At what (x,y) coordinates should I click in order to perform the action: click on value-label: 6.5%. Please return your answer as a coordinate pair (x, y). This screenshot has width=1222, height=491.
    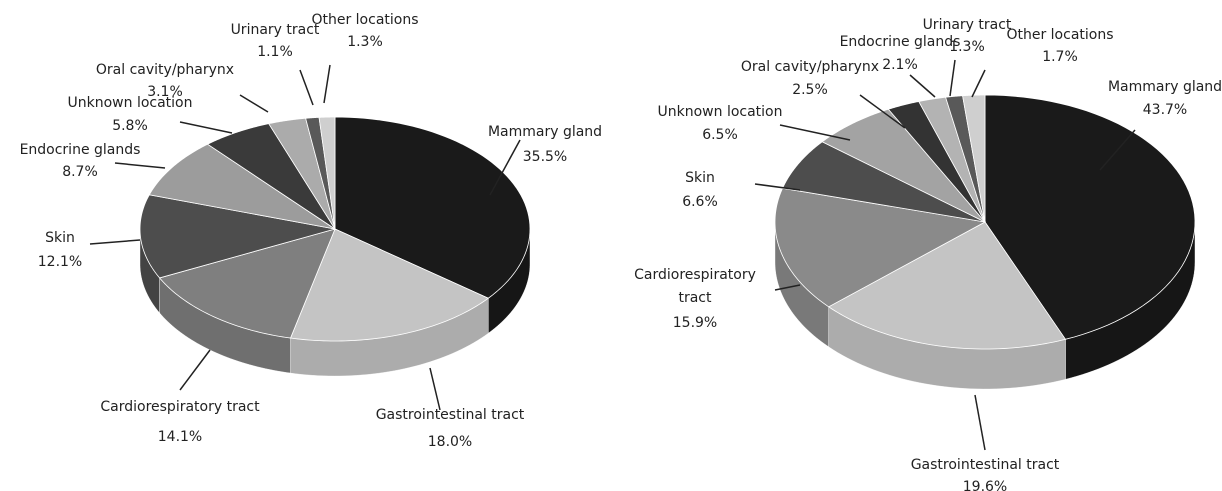
    Looking at the image, I should click on (720, 135).